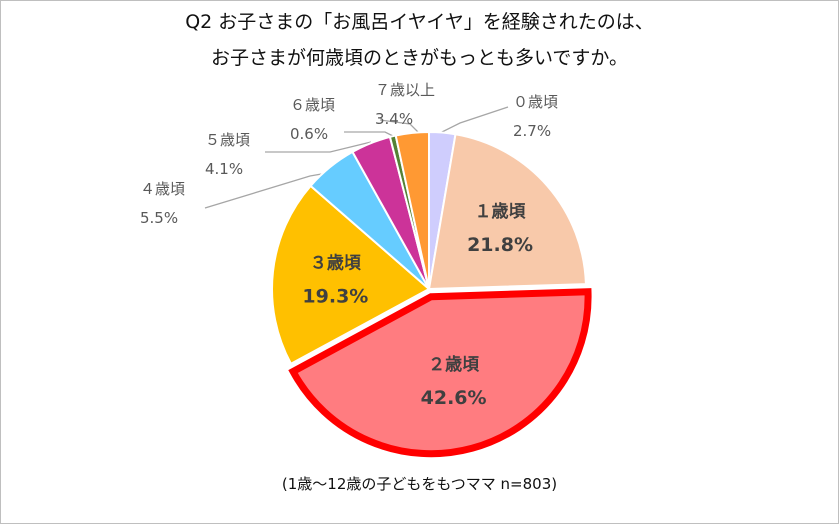 Image resolution: width=839 pixels, height=524 pixels. I want to click on chart-title-line-2: お子さまが何歳頃のときがもっとも多いですか。, so click(419, 58).